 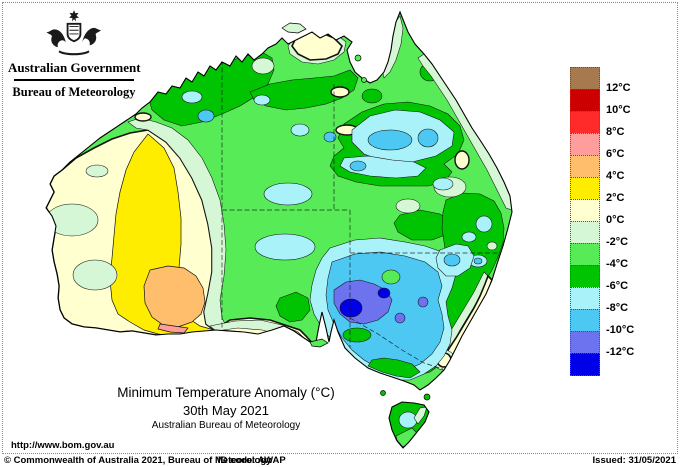 What do you see at coordinates (618, 110) in the screenshot?
I see `legend-label: 10°C` at bounding box center [618, 110].